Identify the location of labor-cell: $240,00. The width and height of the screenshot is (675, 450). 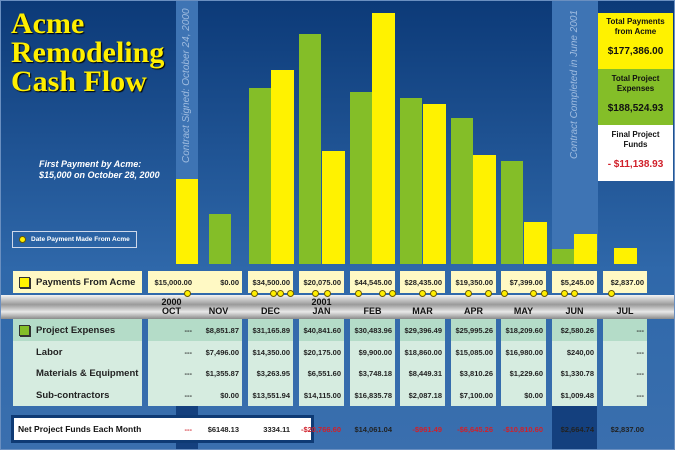
(580, 352).